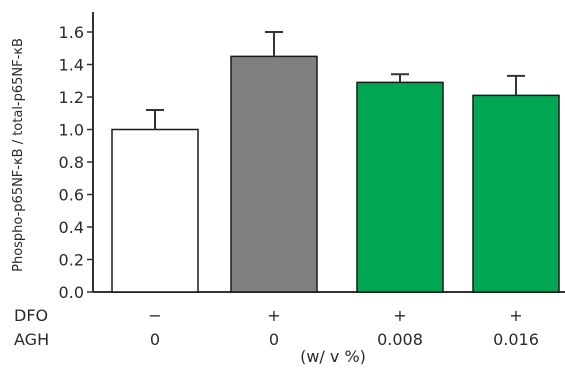 This screenshot has width=565, height=370. Describe the element at coordinates (18, 155) in the screenshot. I see `y-axis-label: Phospho-p65NF-κB / total-p65NF-κB` at that location.